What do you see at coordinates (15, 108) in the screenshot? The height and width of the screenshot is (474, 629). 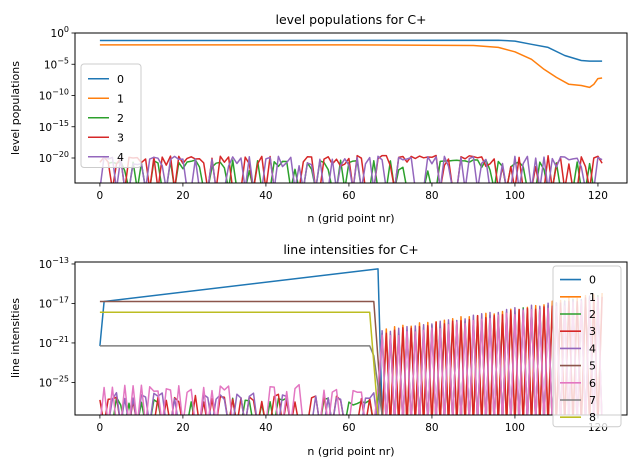 I see `y-axis-label: level populations` at bounding box center [15, 108].